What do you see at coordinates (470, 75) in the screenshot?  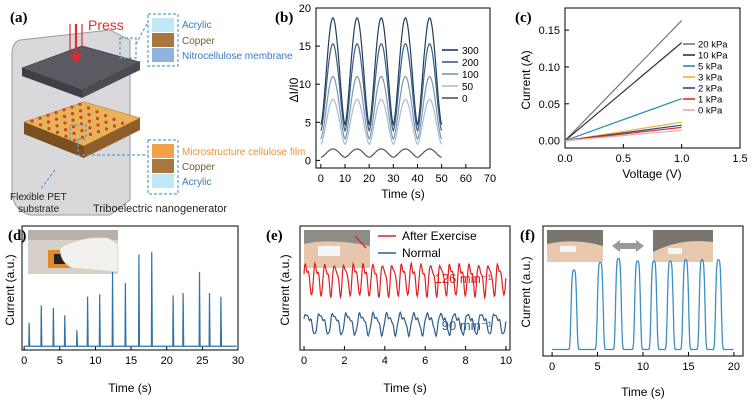 I see `legend-label-b: 100` at bounding box center [470, 75].